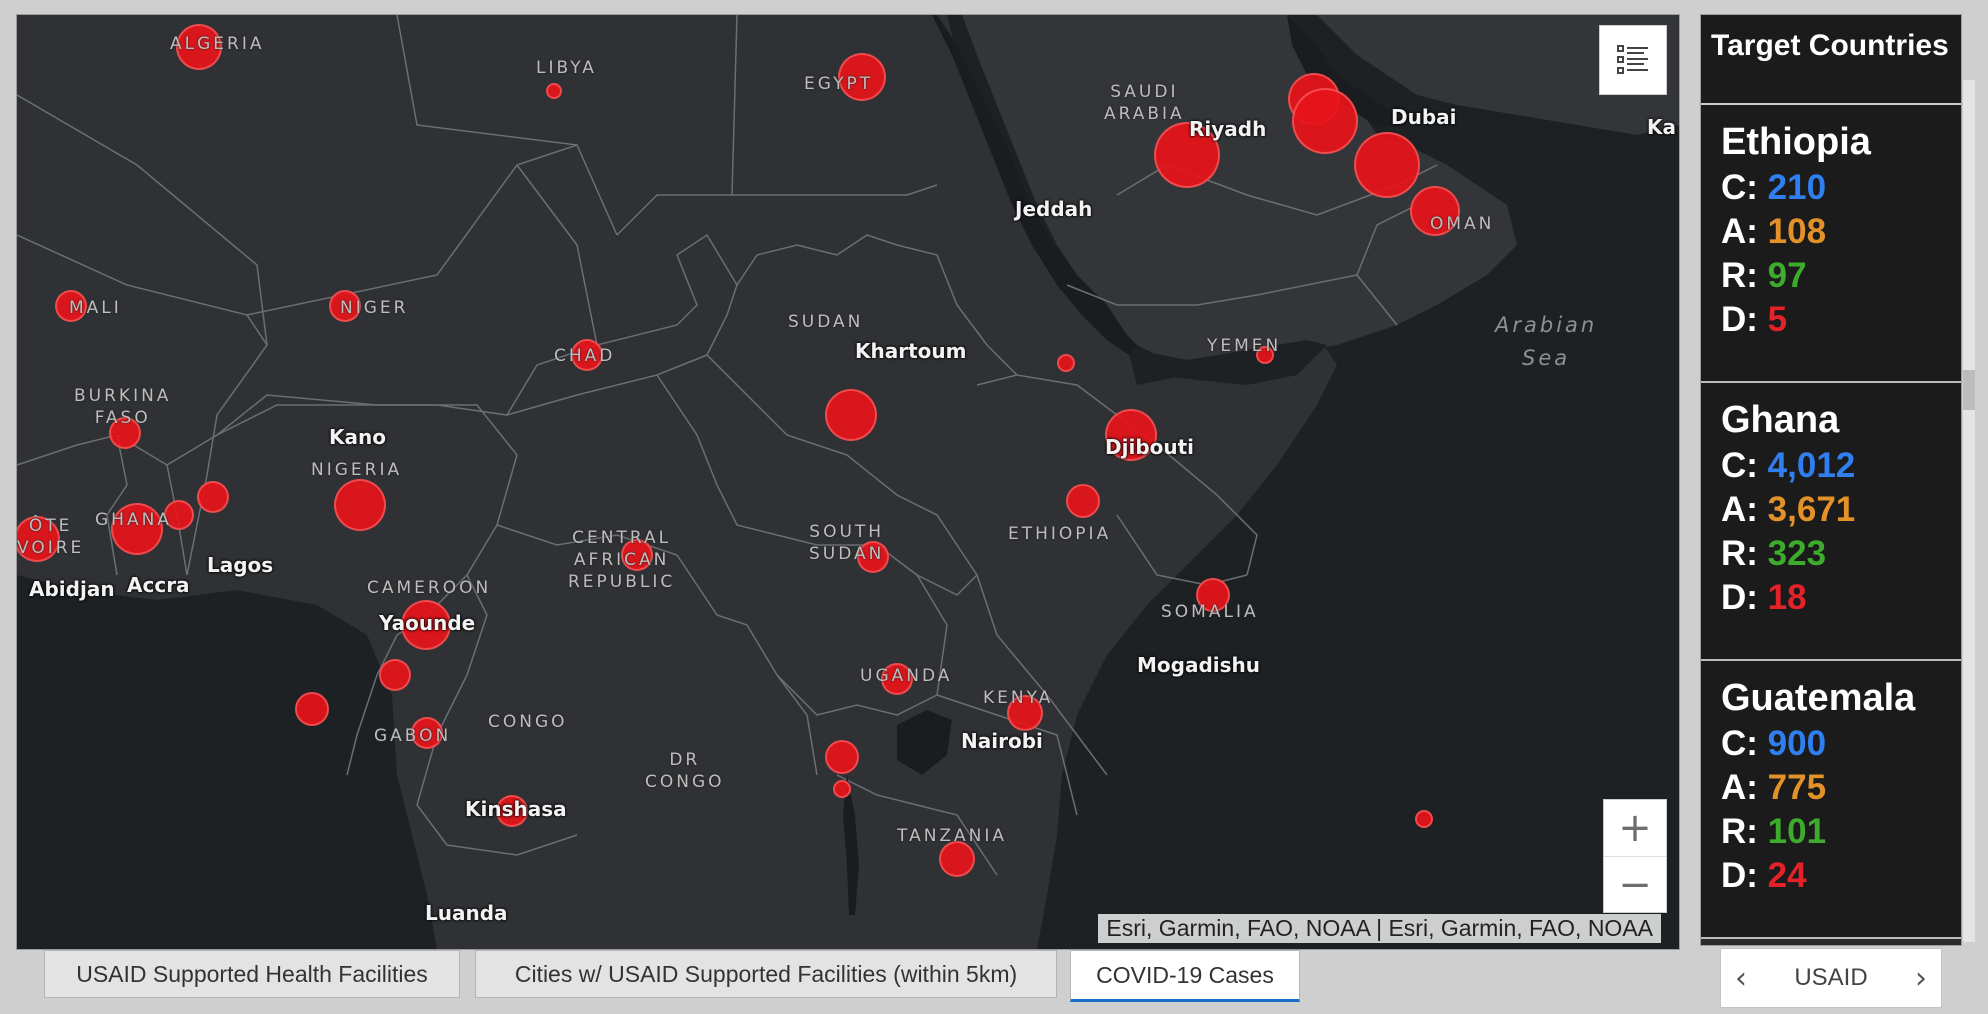 This screenshot has width=1988, height=1014. I want to click on tab-health-facilities: USAID Supported Health Facilities, so click(252, 974).